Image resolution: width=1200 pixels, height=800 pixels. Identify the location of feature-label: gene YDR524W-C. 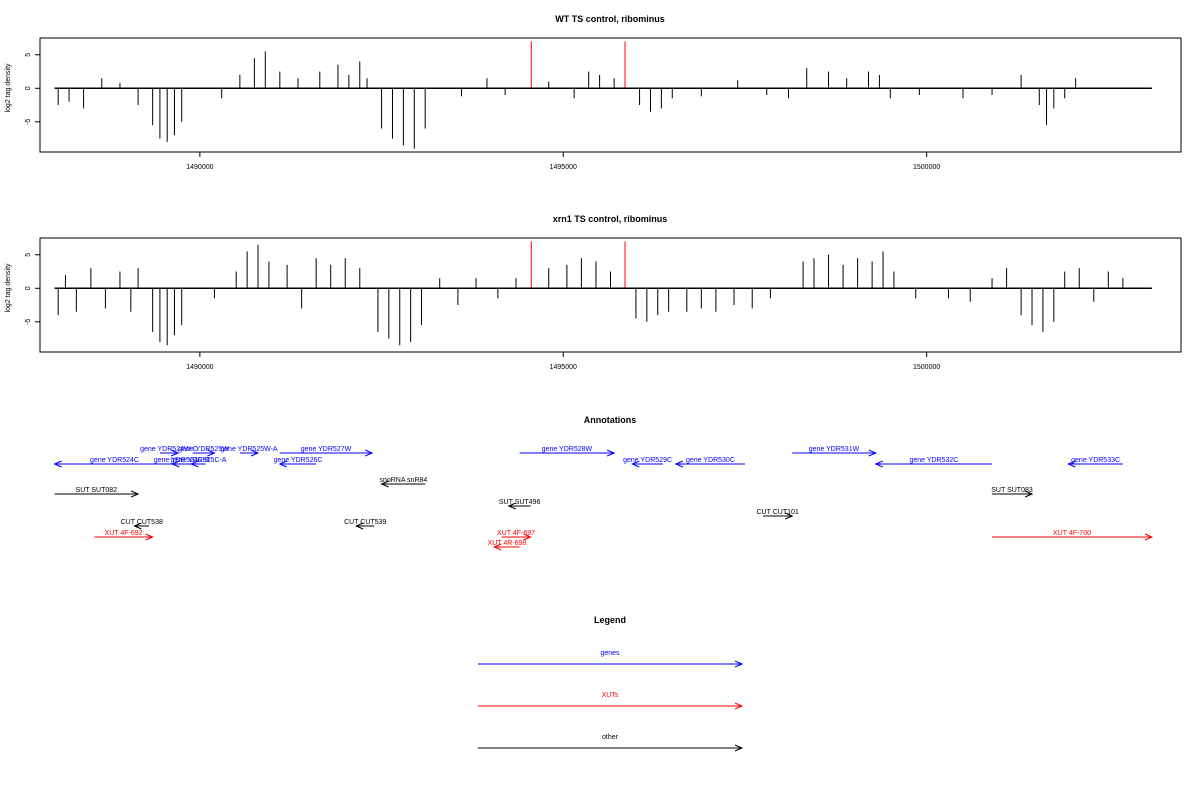
(169, 449).